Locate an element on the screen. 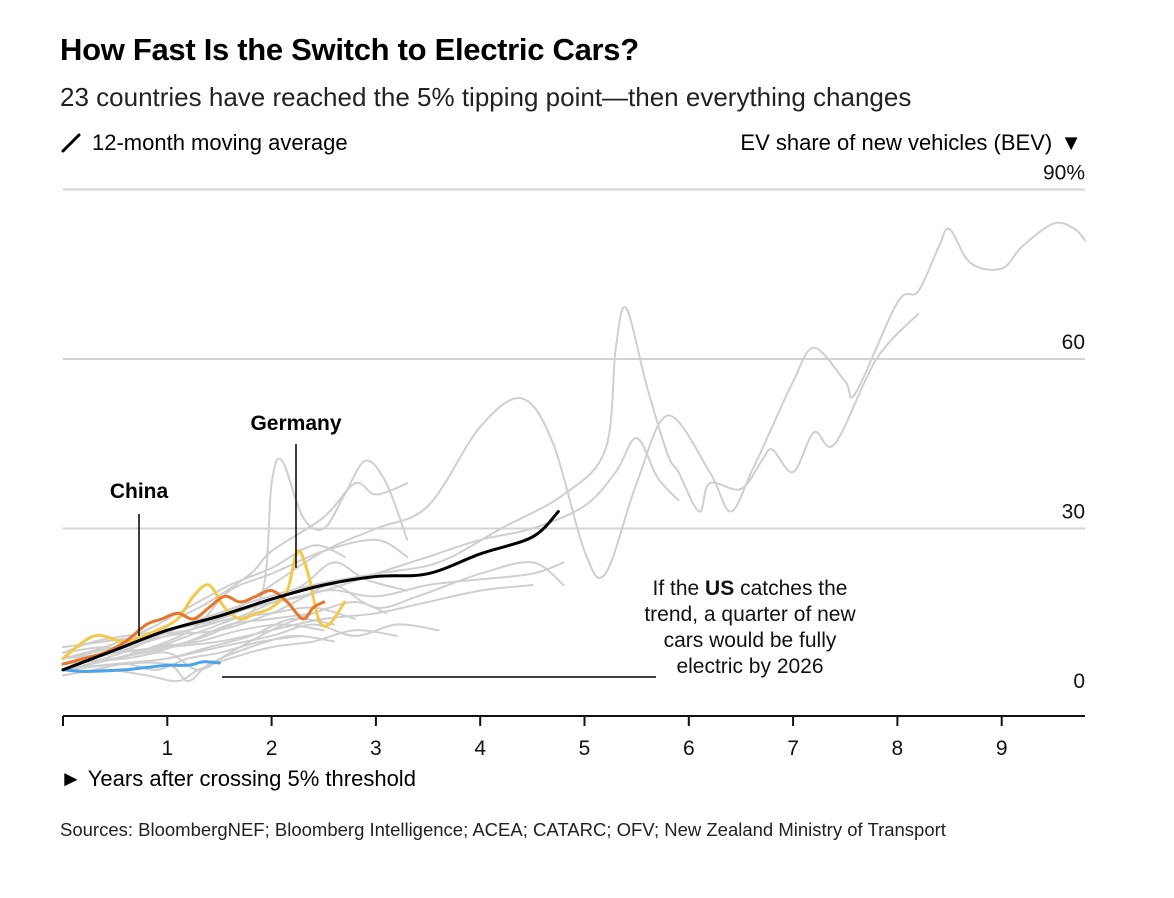  series-line-country-q is located at coordinates (204, 602).